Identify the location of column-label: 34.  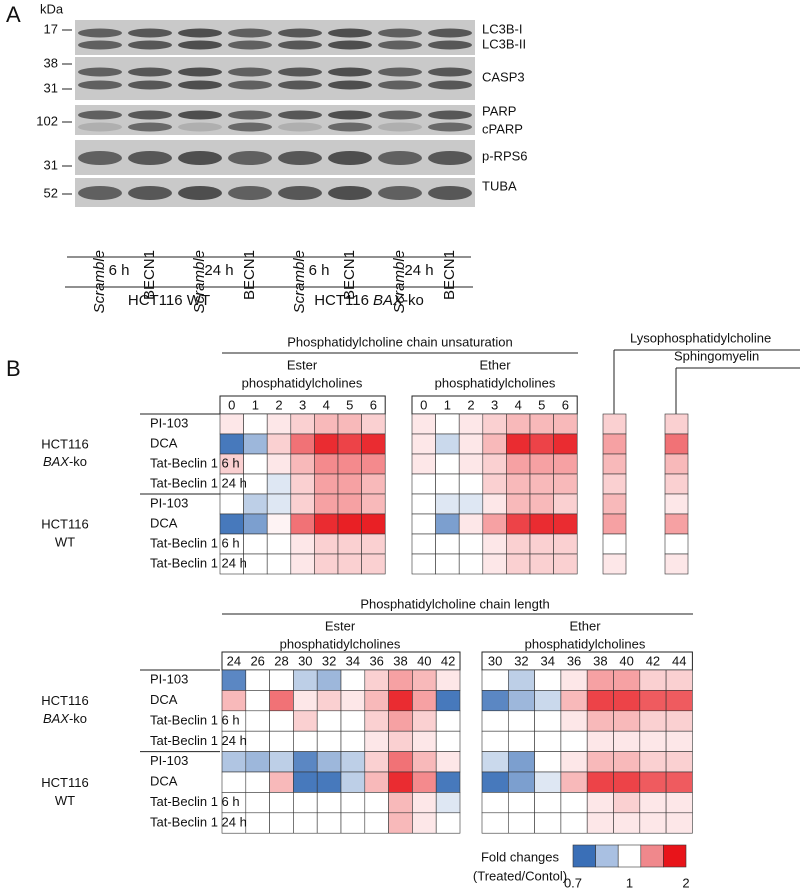
(353, 660).